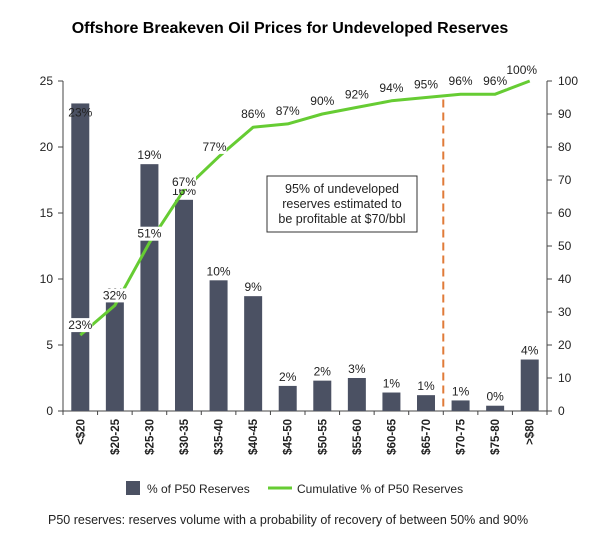  I want to click on bar-value-label: 10%, so click(219, 271).